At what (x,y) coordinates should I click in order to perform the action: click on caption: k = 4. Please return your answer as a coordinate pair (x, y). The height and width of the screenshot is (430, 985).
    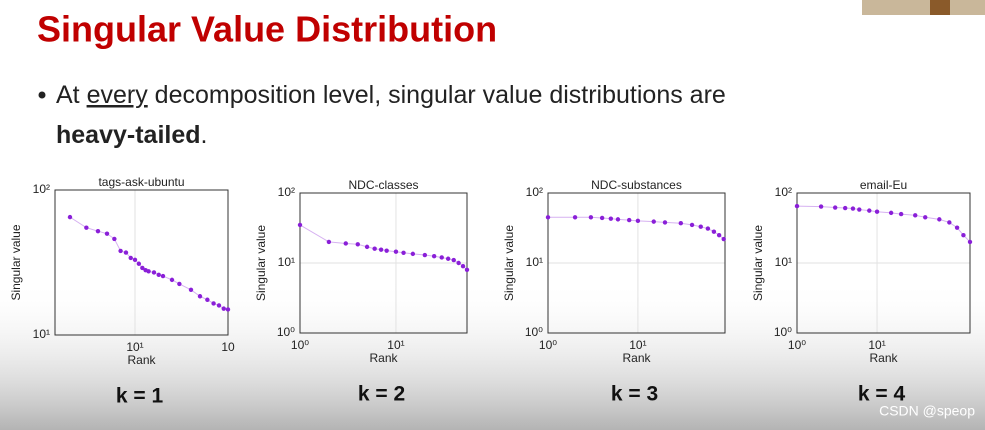
    Looking at the image, I should click on (882, 394).